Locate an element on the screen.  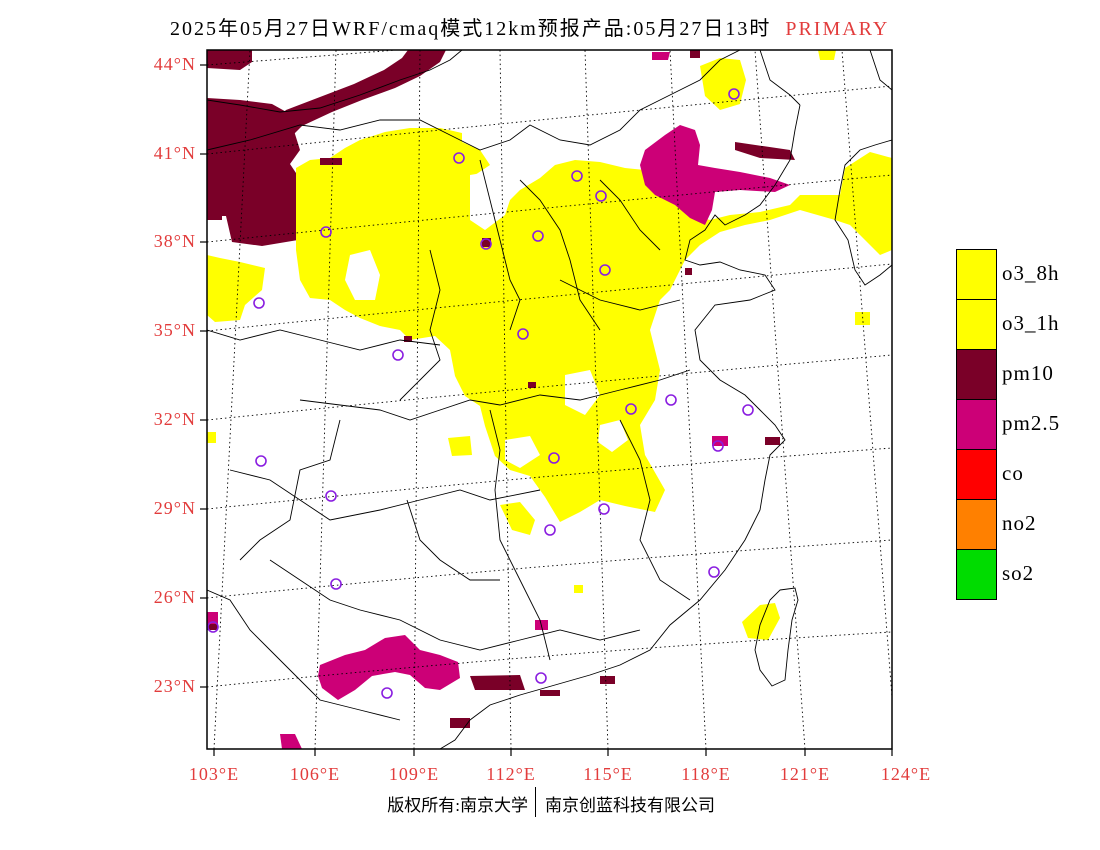
legend-label: so2 is located at coordinates (1018, 573).